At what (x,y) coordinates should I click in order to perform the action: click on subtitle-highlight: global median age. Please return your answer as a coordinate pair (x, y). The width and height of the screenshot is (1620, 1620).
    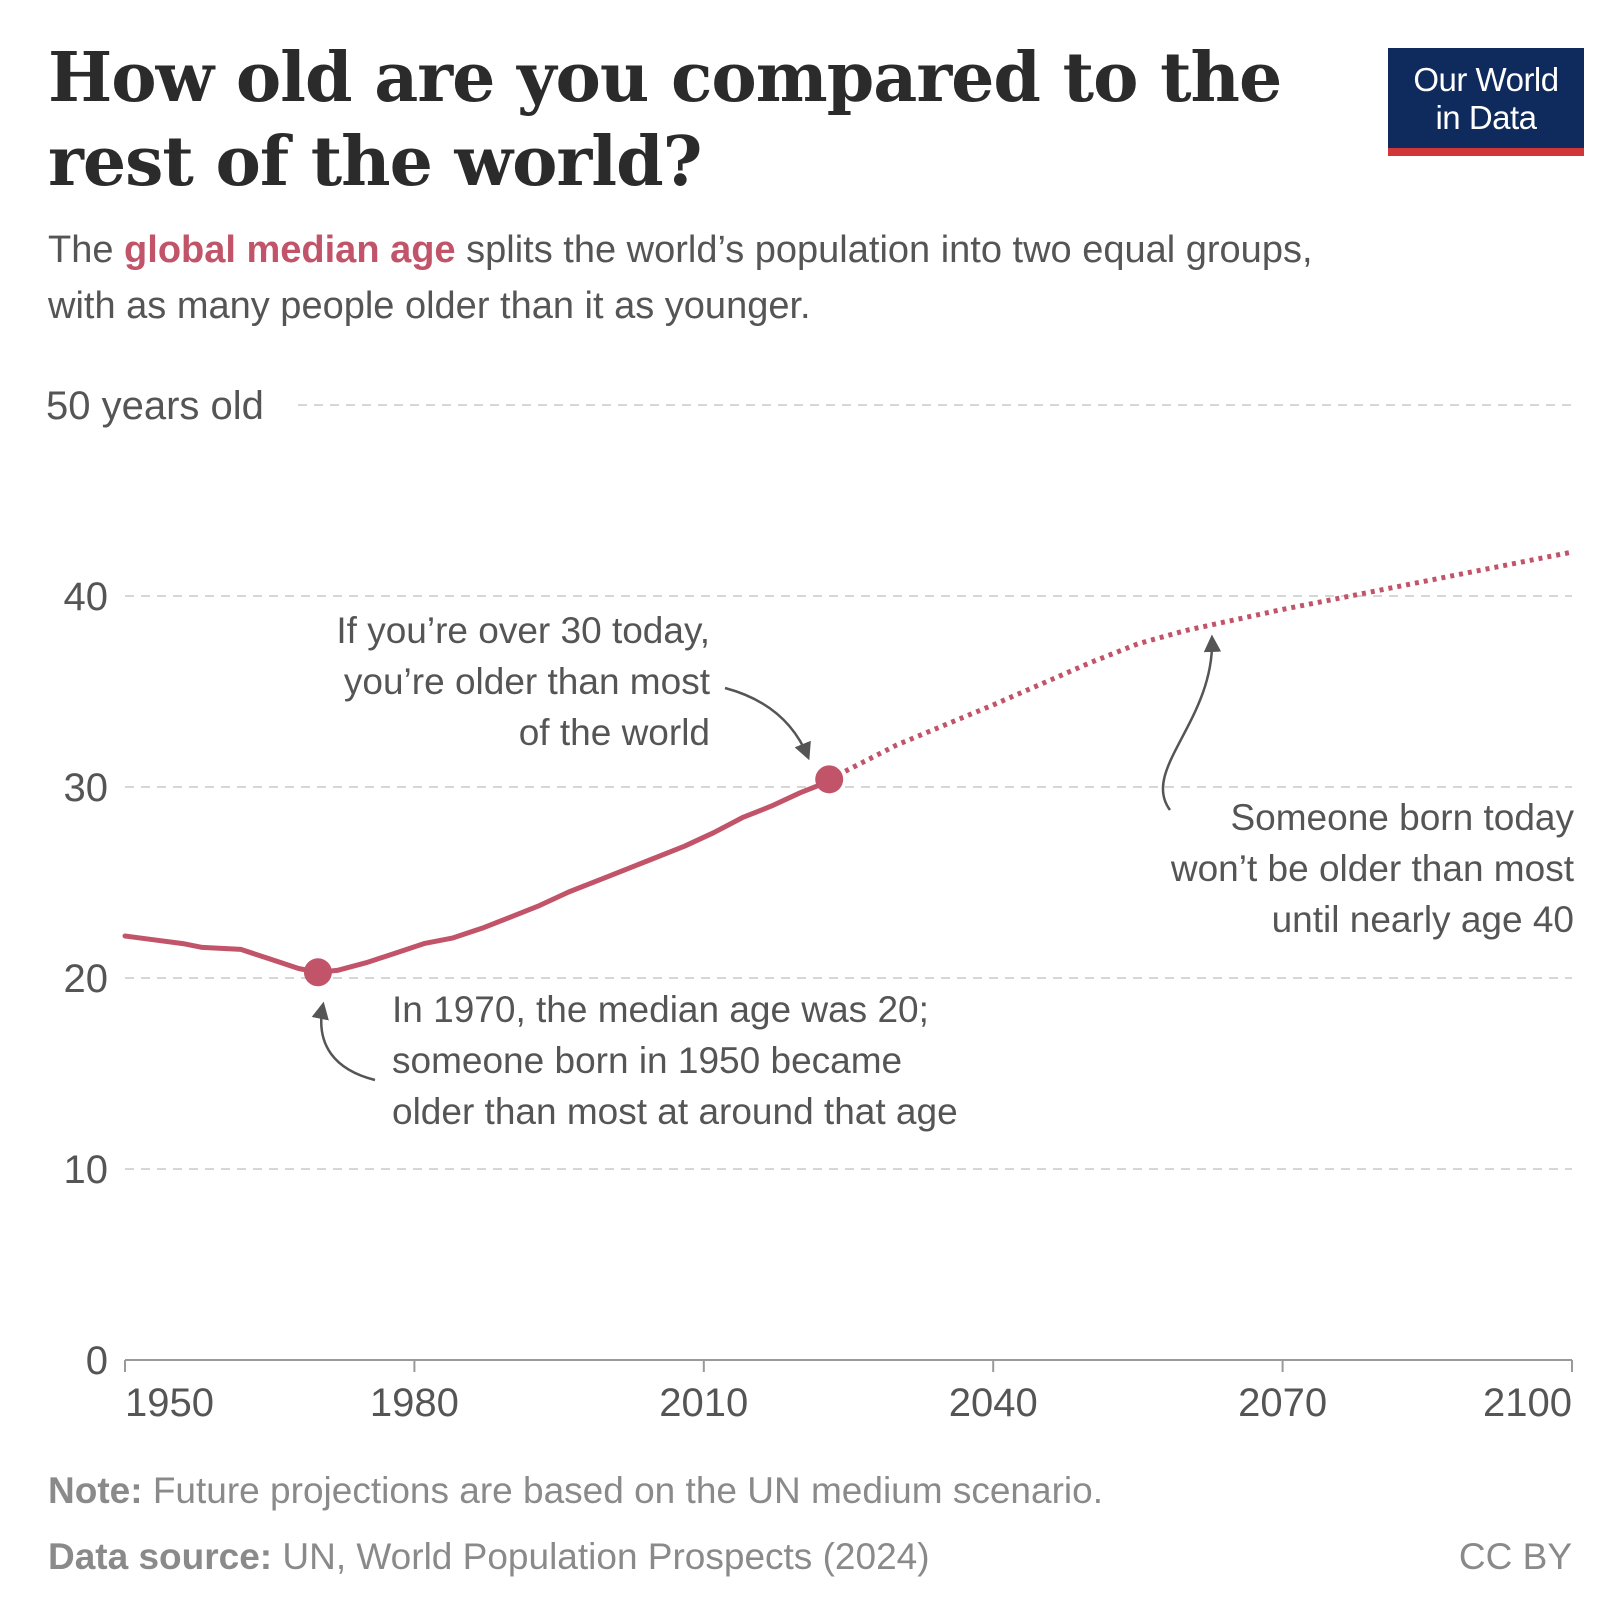
    Looking at the image, I should click on (290, 250).